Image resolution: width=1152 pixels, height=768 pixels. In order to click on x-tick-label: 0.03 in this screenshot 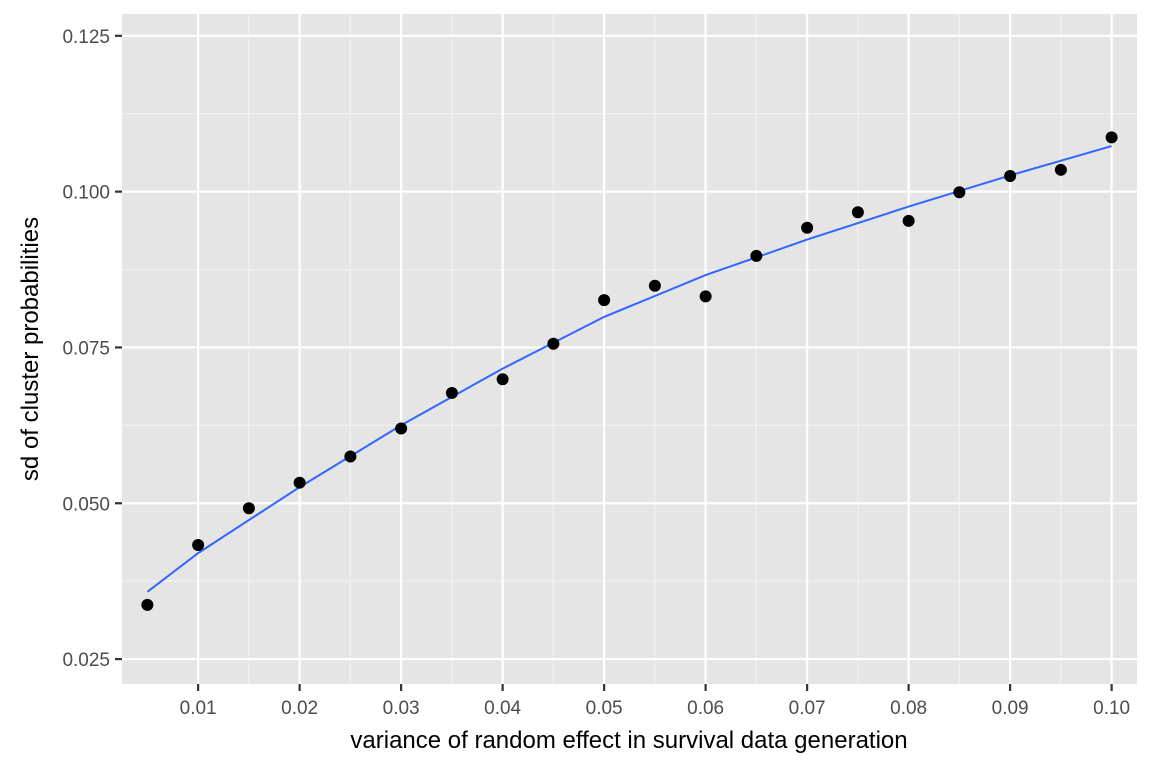, I will do `click(401, 708)`.